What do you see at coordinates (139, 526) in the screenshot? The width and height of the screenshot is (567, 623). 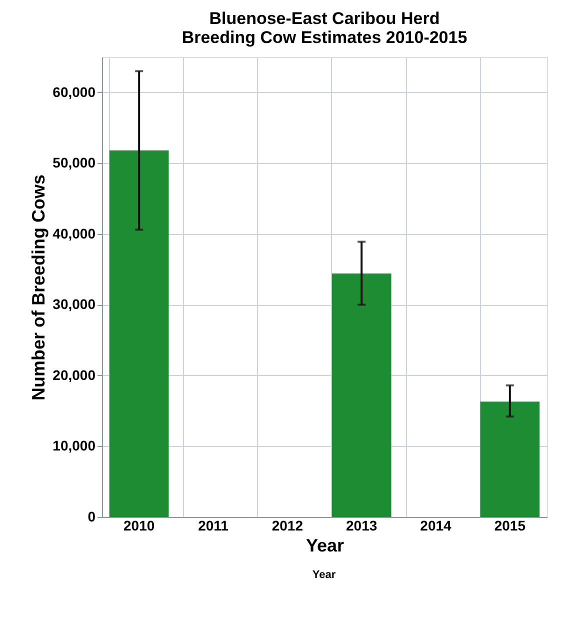 I see `x-tick-label: 2010` at bounding box center [139, 526].